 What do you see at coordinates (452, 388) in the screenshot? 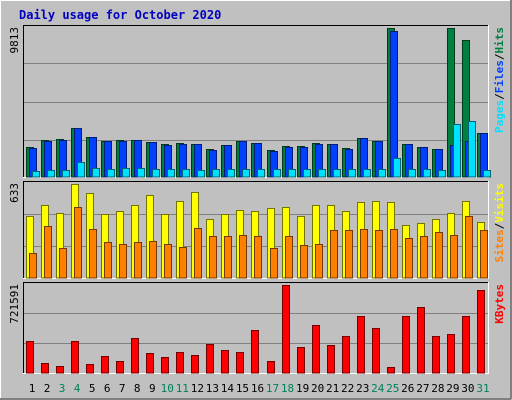
I see `x-tick-label-day-29: 29` at bounding box center [452, 388].